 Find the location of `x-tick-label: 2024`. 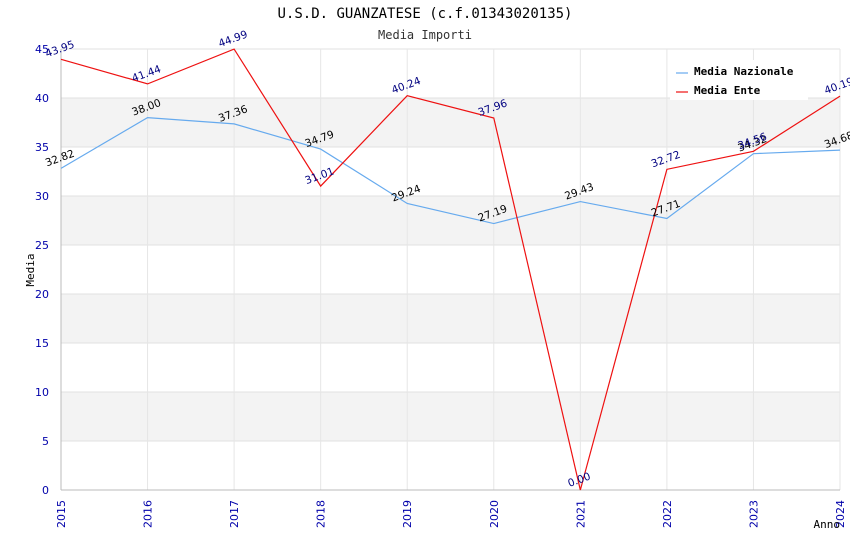

x-tick-label: 2024 is located at coordinates (840, 514).